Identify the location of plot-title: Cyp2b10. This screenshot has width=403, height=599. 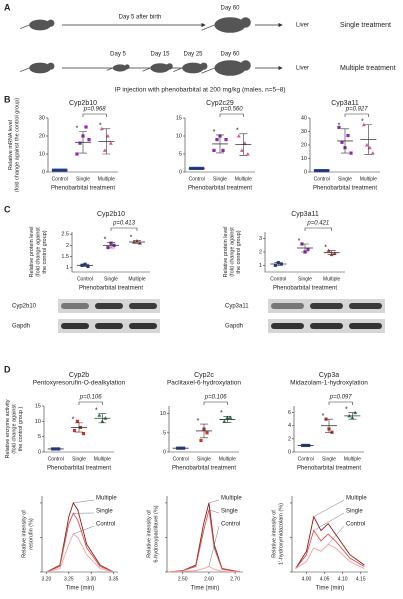
(83, 103).